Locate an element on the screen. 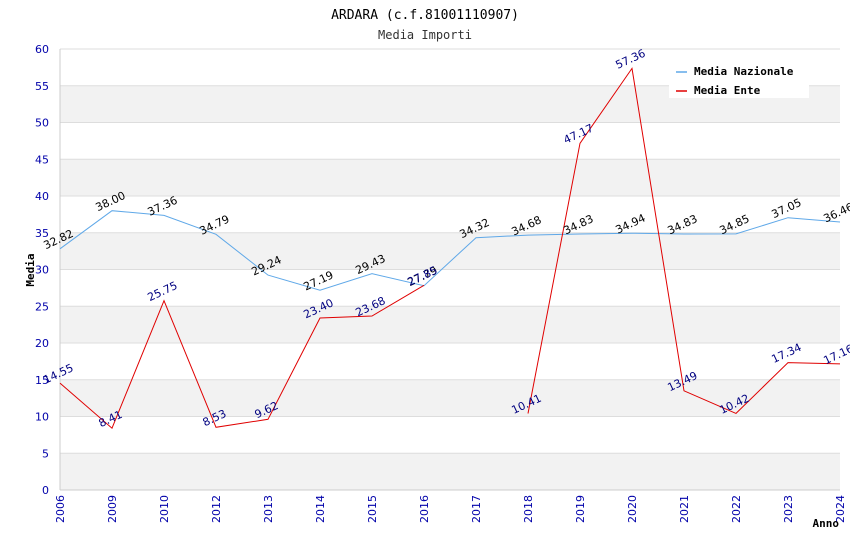 The width and height of the screenshot is (850, 550). x-tick-2009: 2009 is located at coordinates (112, 509).